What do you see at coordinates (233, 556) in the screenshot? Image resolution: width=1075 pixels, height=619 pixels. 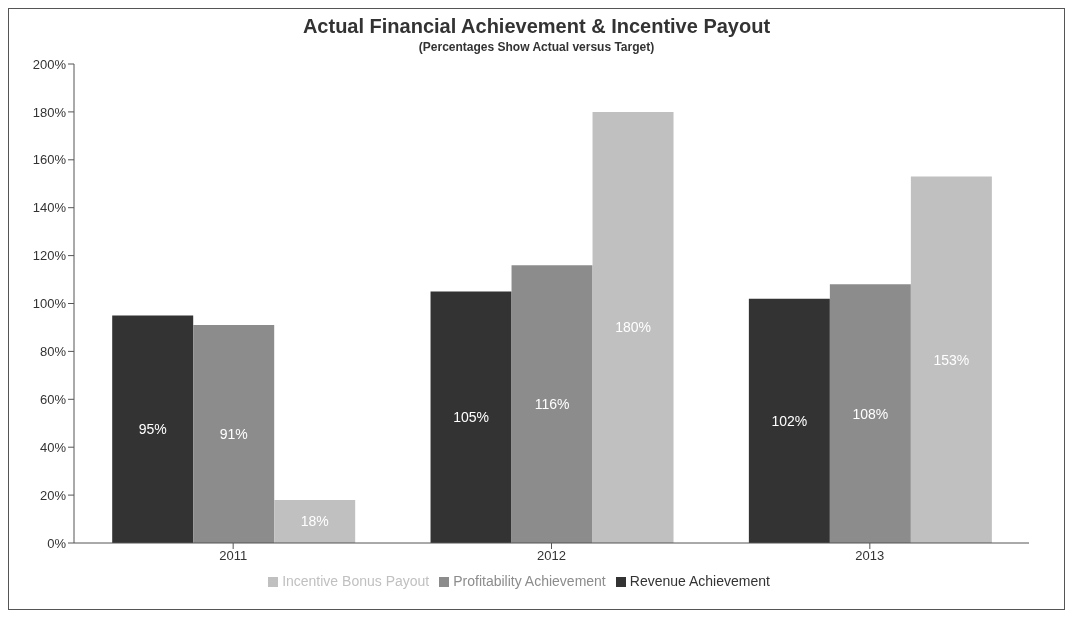 I see `x-tick-label: 2011` at bounding box center [233, 556].